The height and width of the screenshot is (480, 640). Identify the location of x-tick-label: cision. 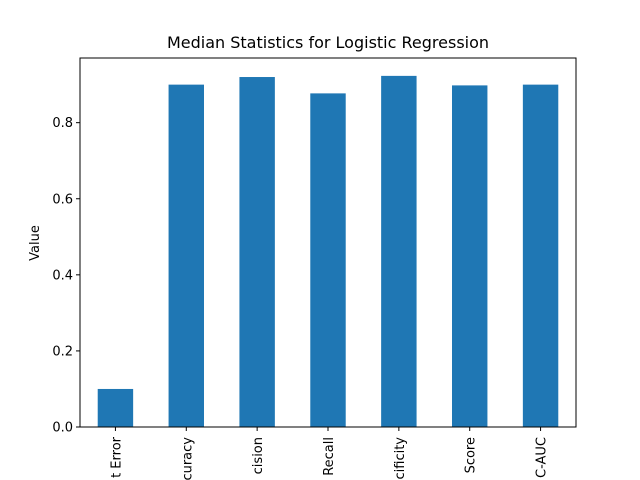
(258, 455).